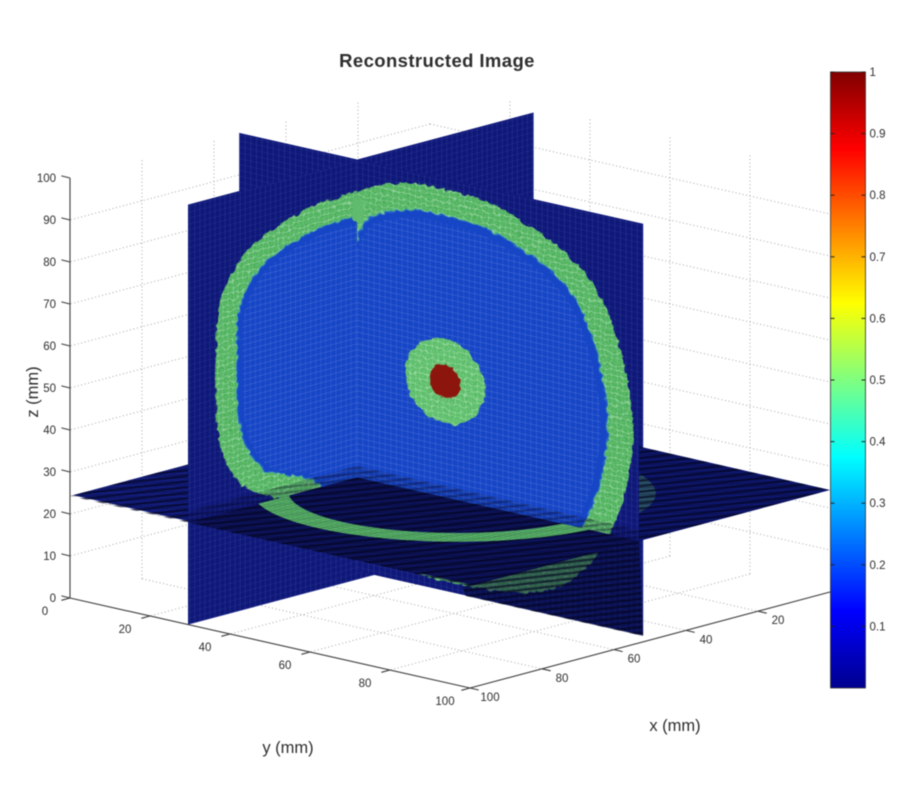 The height and width of the screenshot is (800, 900). Describe the element at coordinates (49, 389) in the screenshot. I see `svg-text: 50` at that location.